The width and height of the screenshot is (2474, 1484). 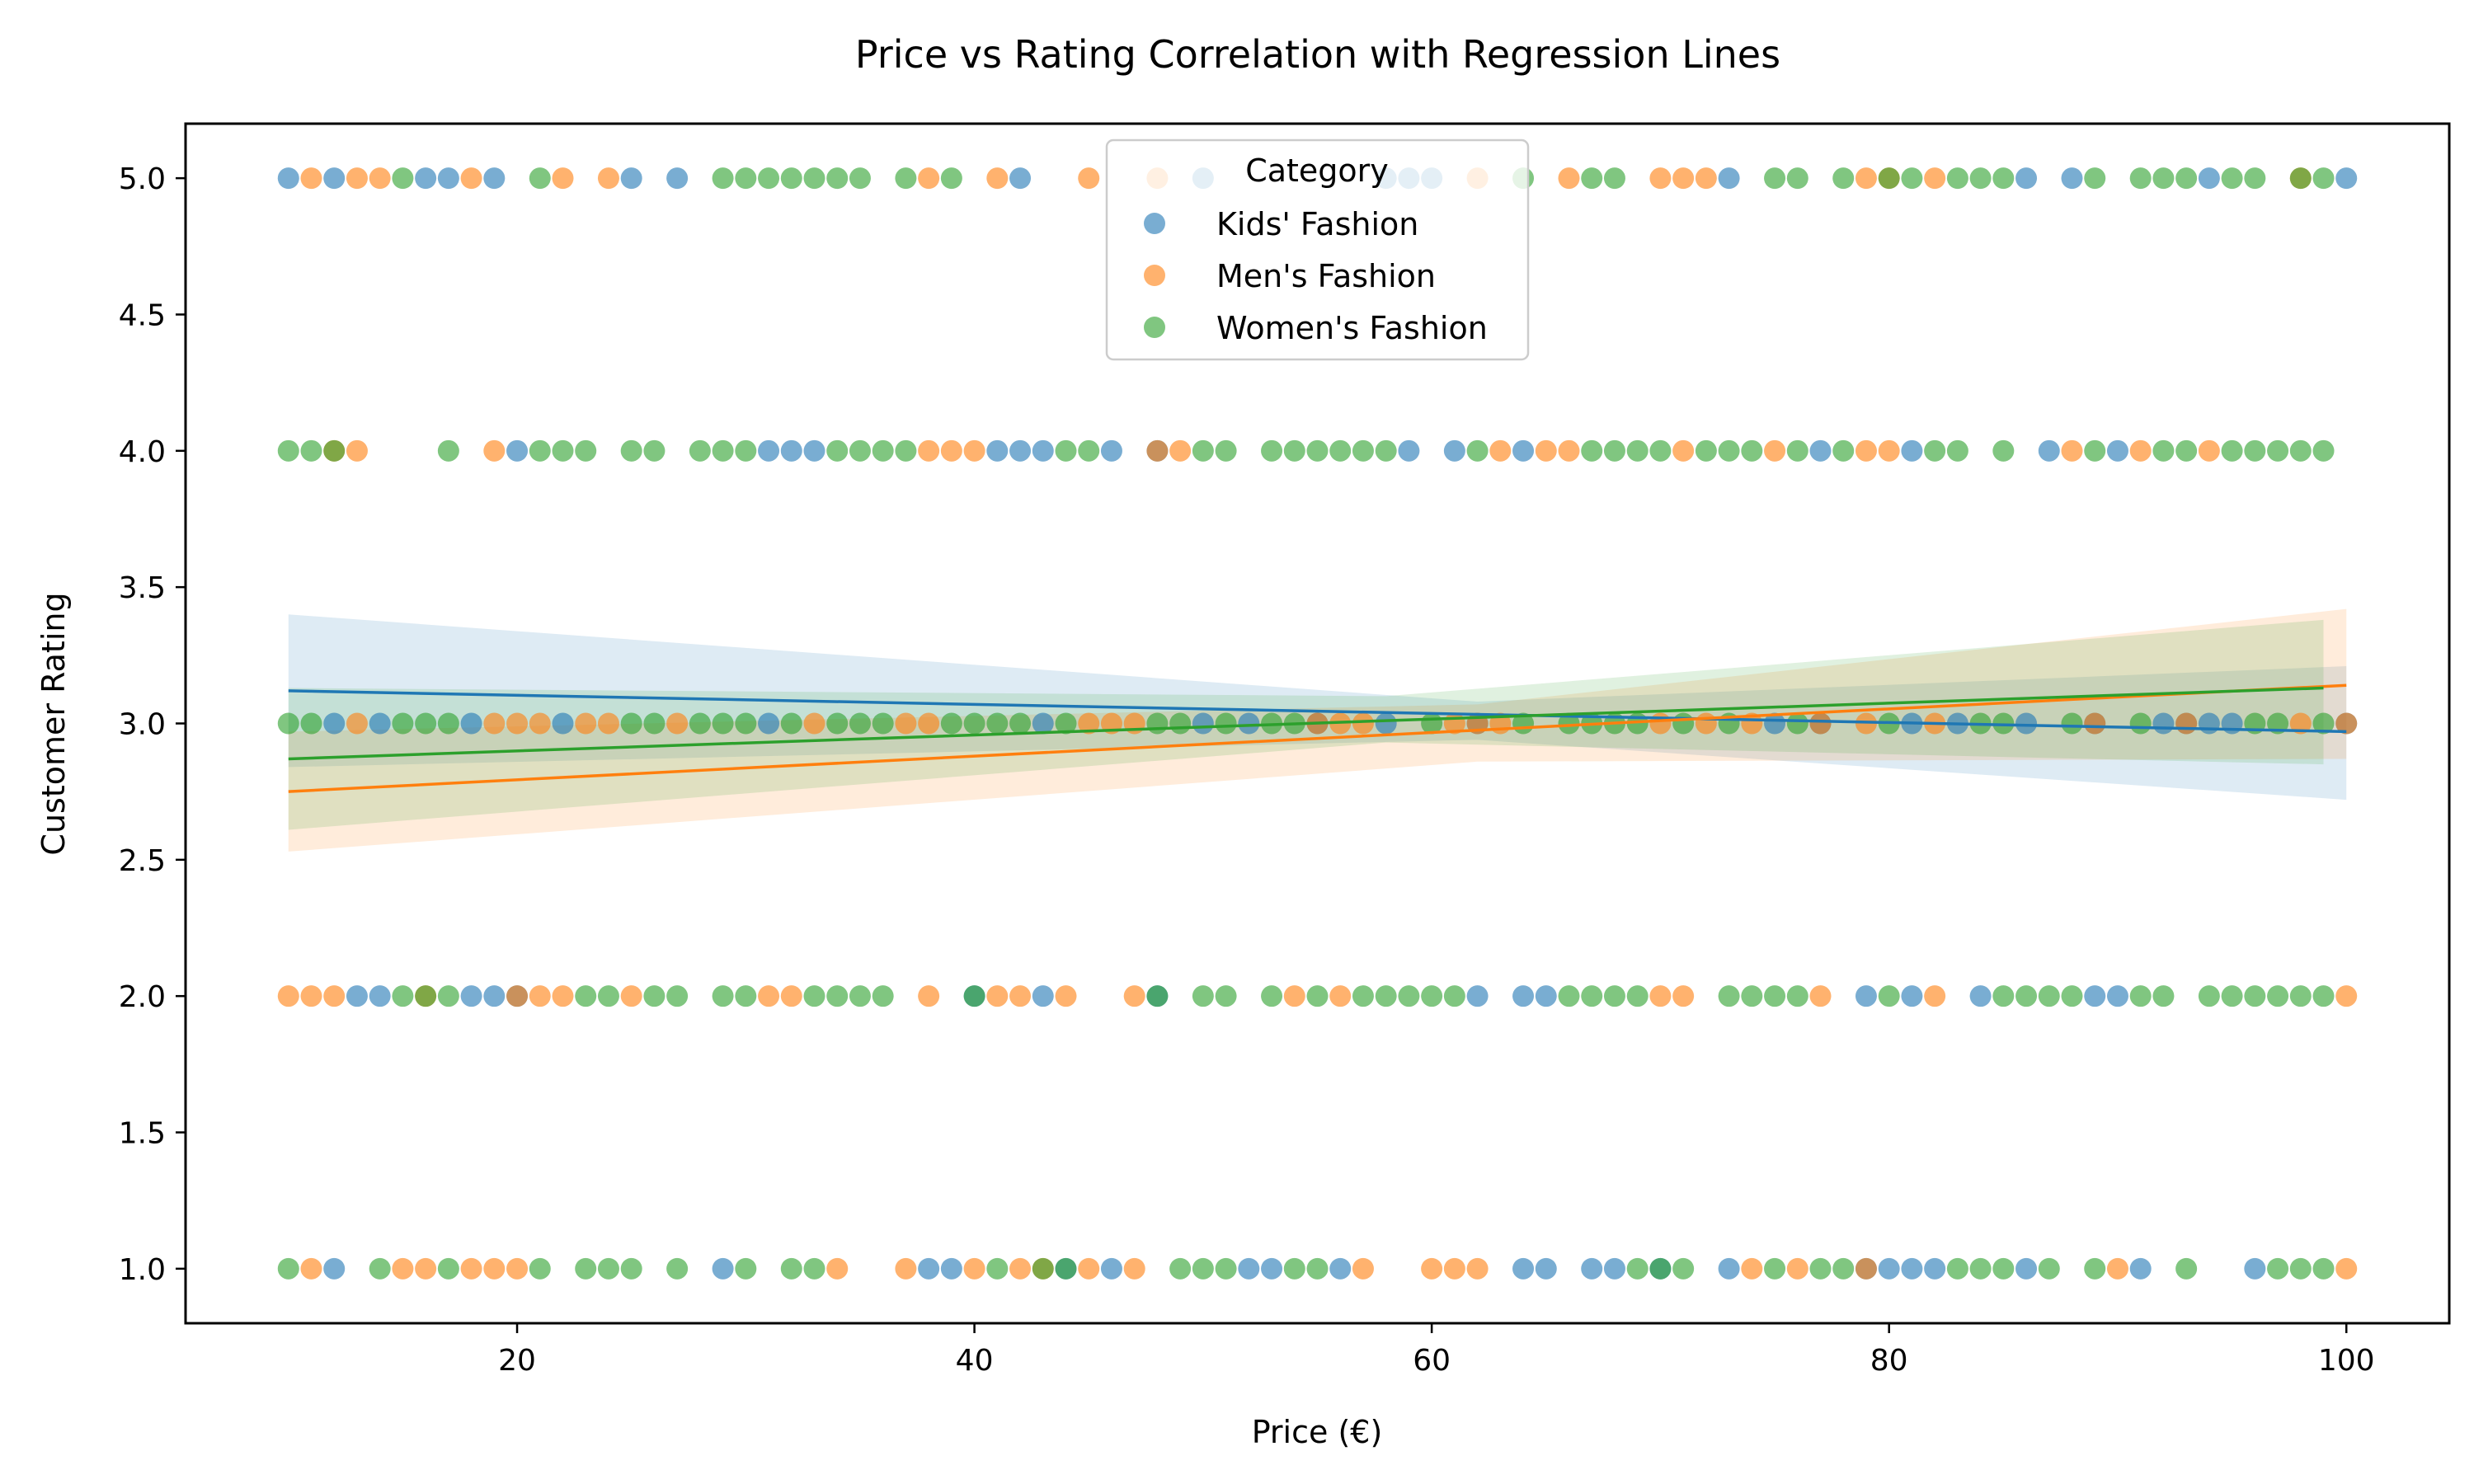 I want to click on legend-label: Kids' Fashion, so click(x=1317, y=224).